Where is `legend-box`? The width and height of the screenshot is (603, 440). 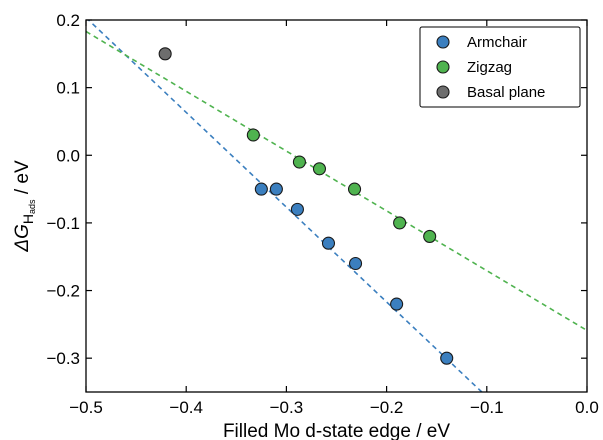 legend-box is located at coordinates (500, 67).